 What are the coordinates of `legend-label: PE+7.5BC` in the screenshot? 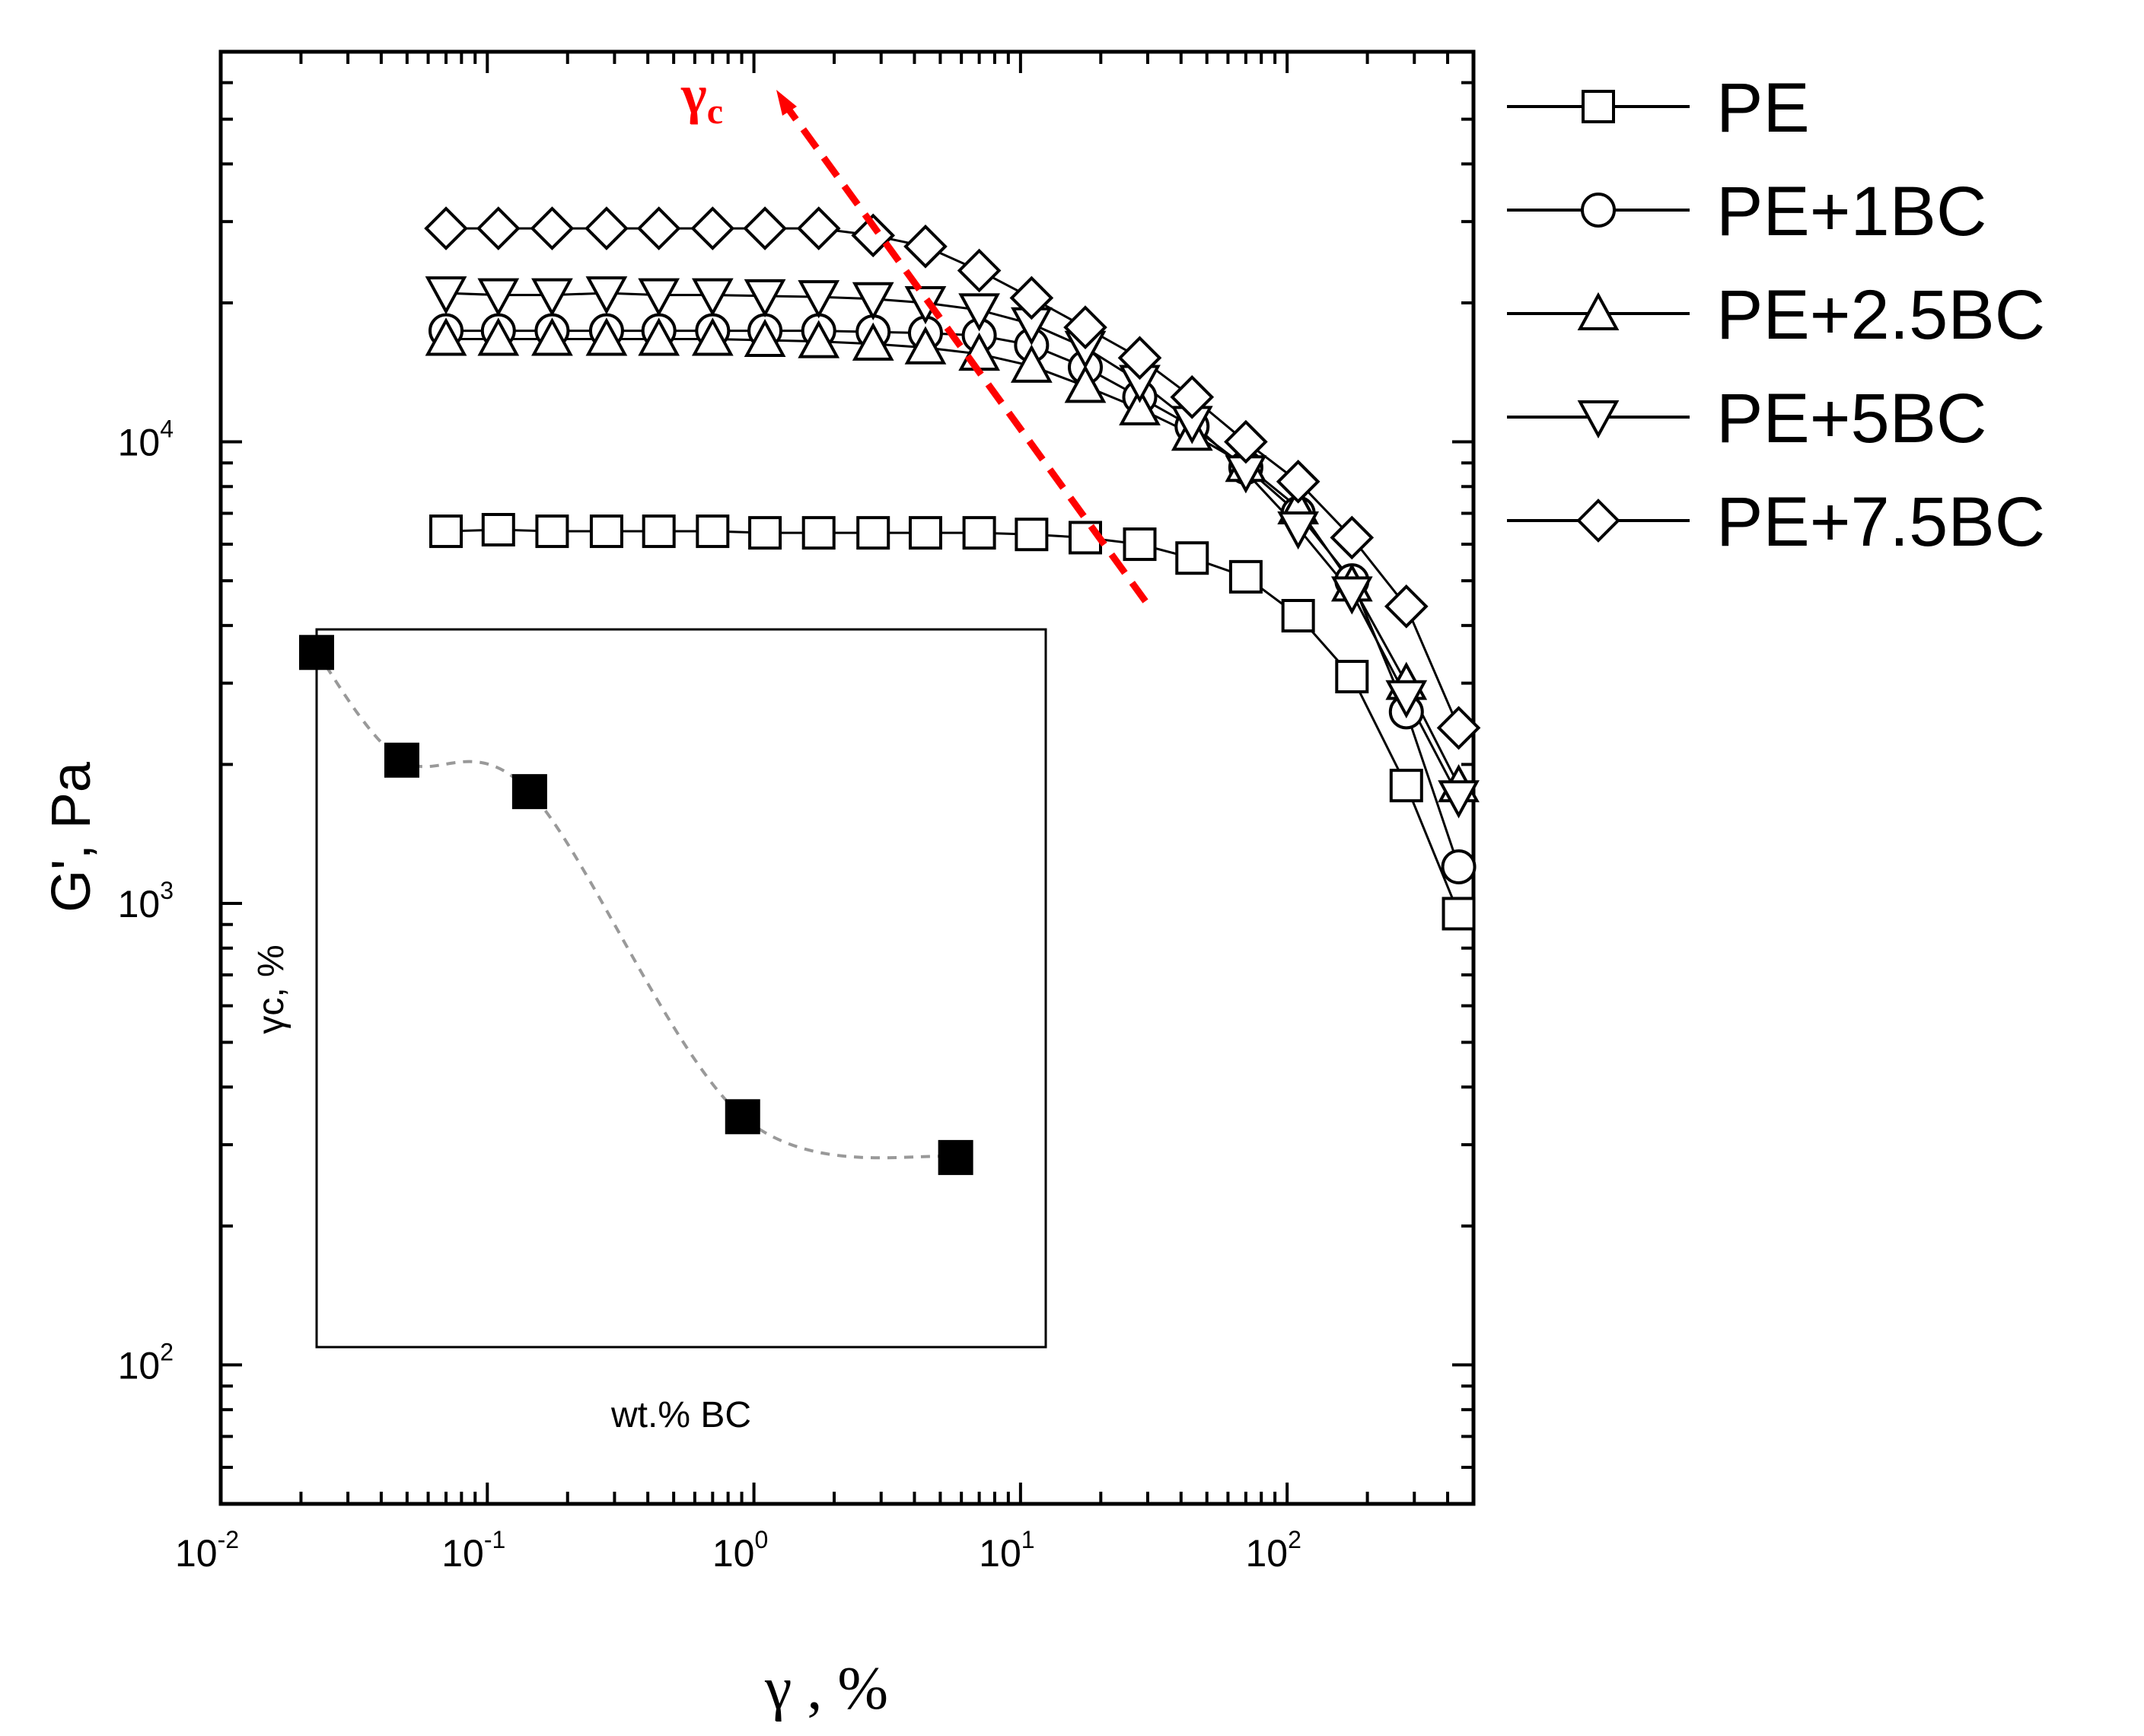 It's located at (1880, 522).